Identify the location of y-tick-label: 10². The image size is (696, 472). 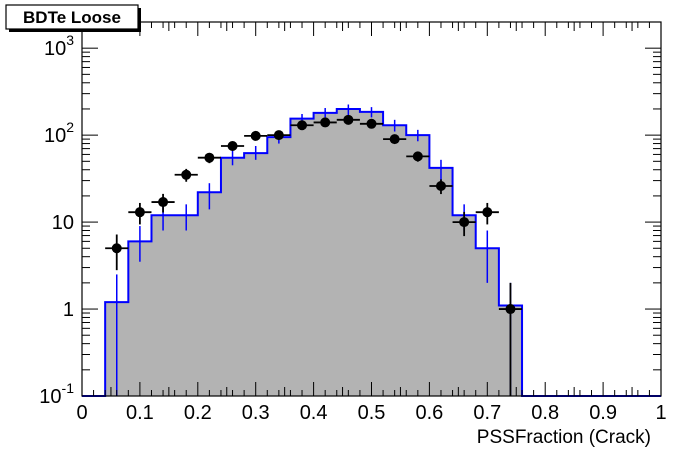
(59, 133).